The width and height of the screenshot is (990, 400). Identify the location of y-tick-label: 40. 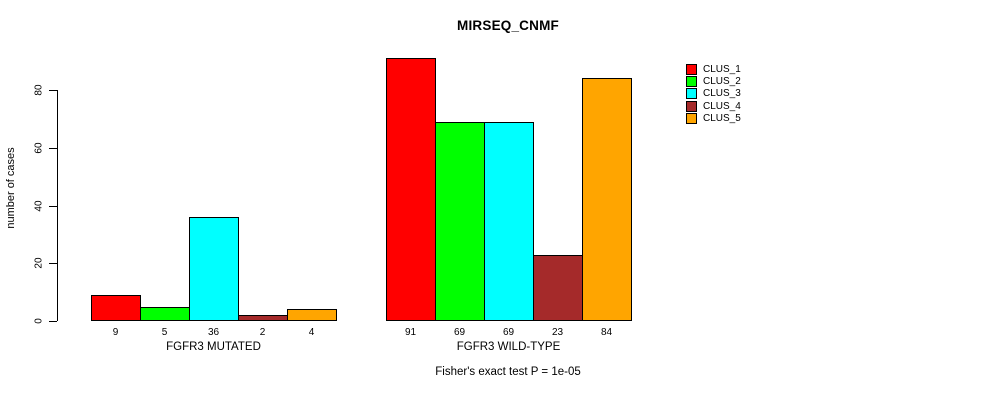
(39, 206).